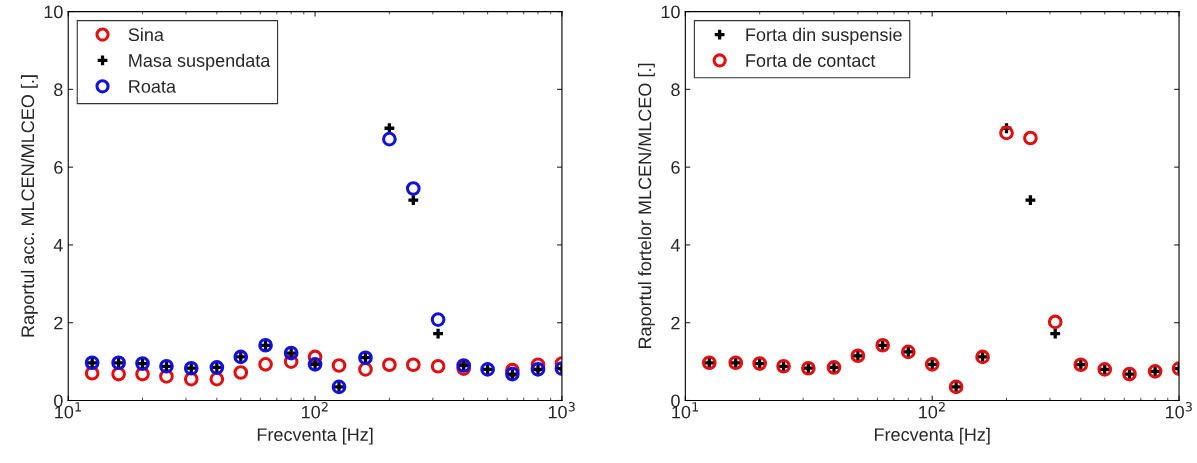  Describe the element at coordinates (152, 86) in the screenshot. I see `legend-label: Roata` at that location.